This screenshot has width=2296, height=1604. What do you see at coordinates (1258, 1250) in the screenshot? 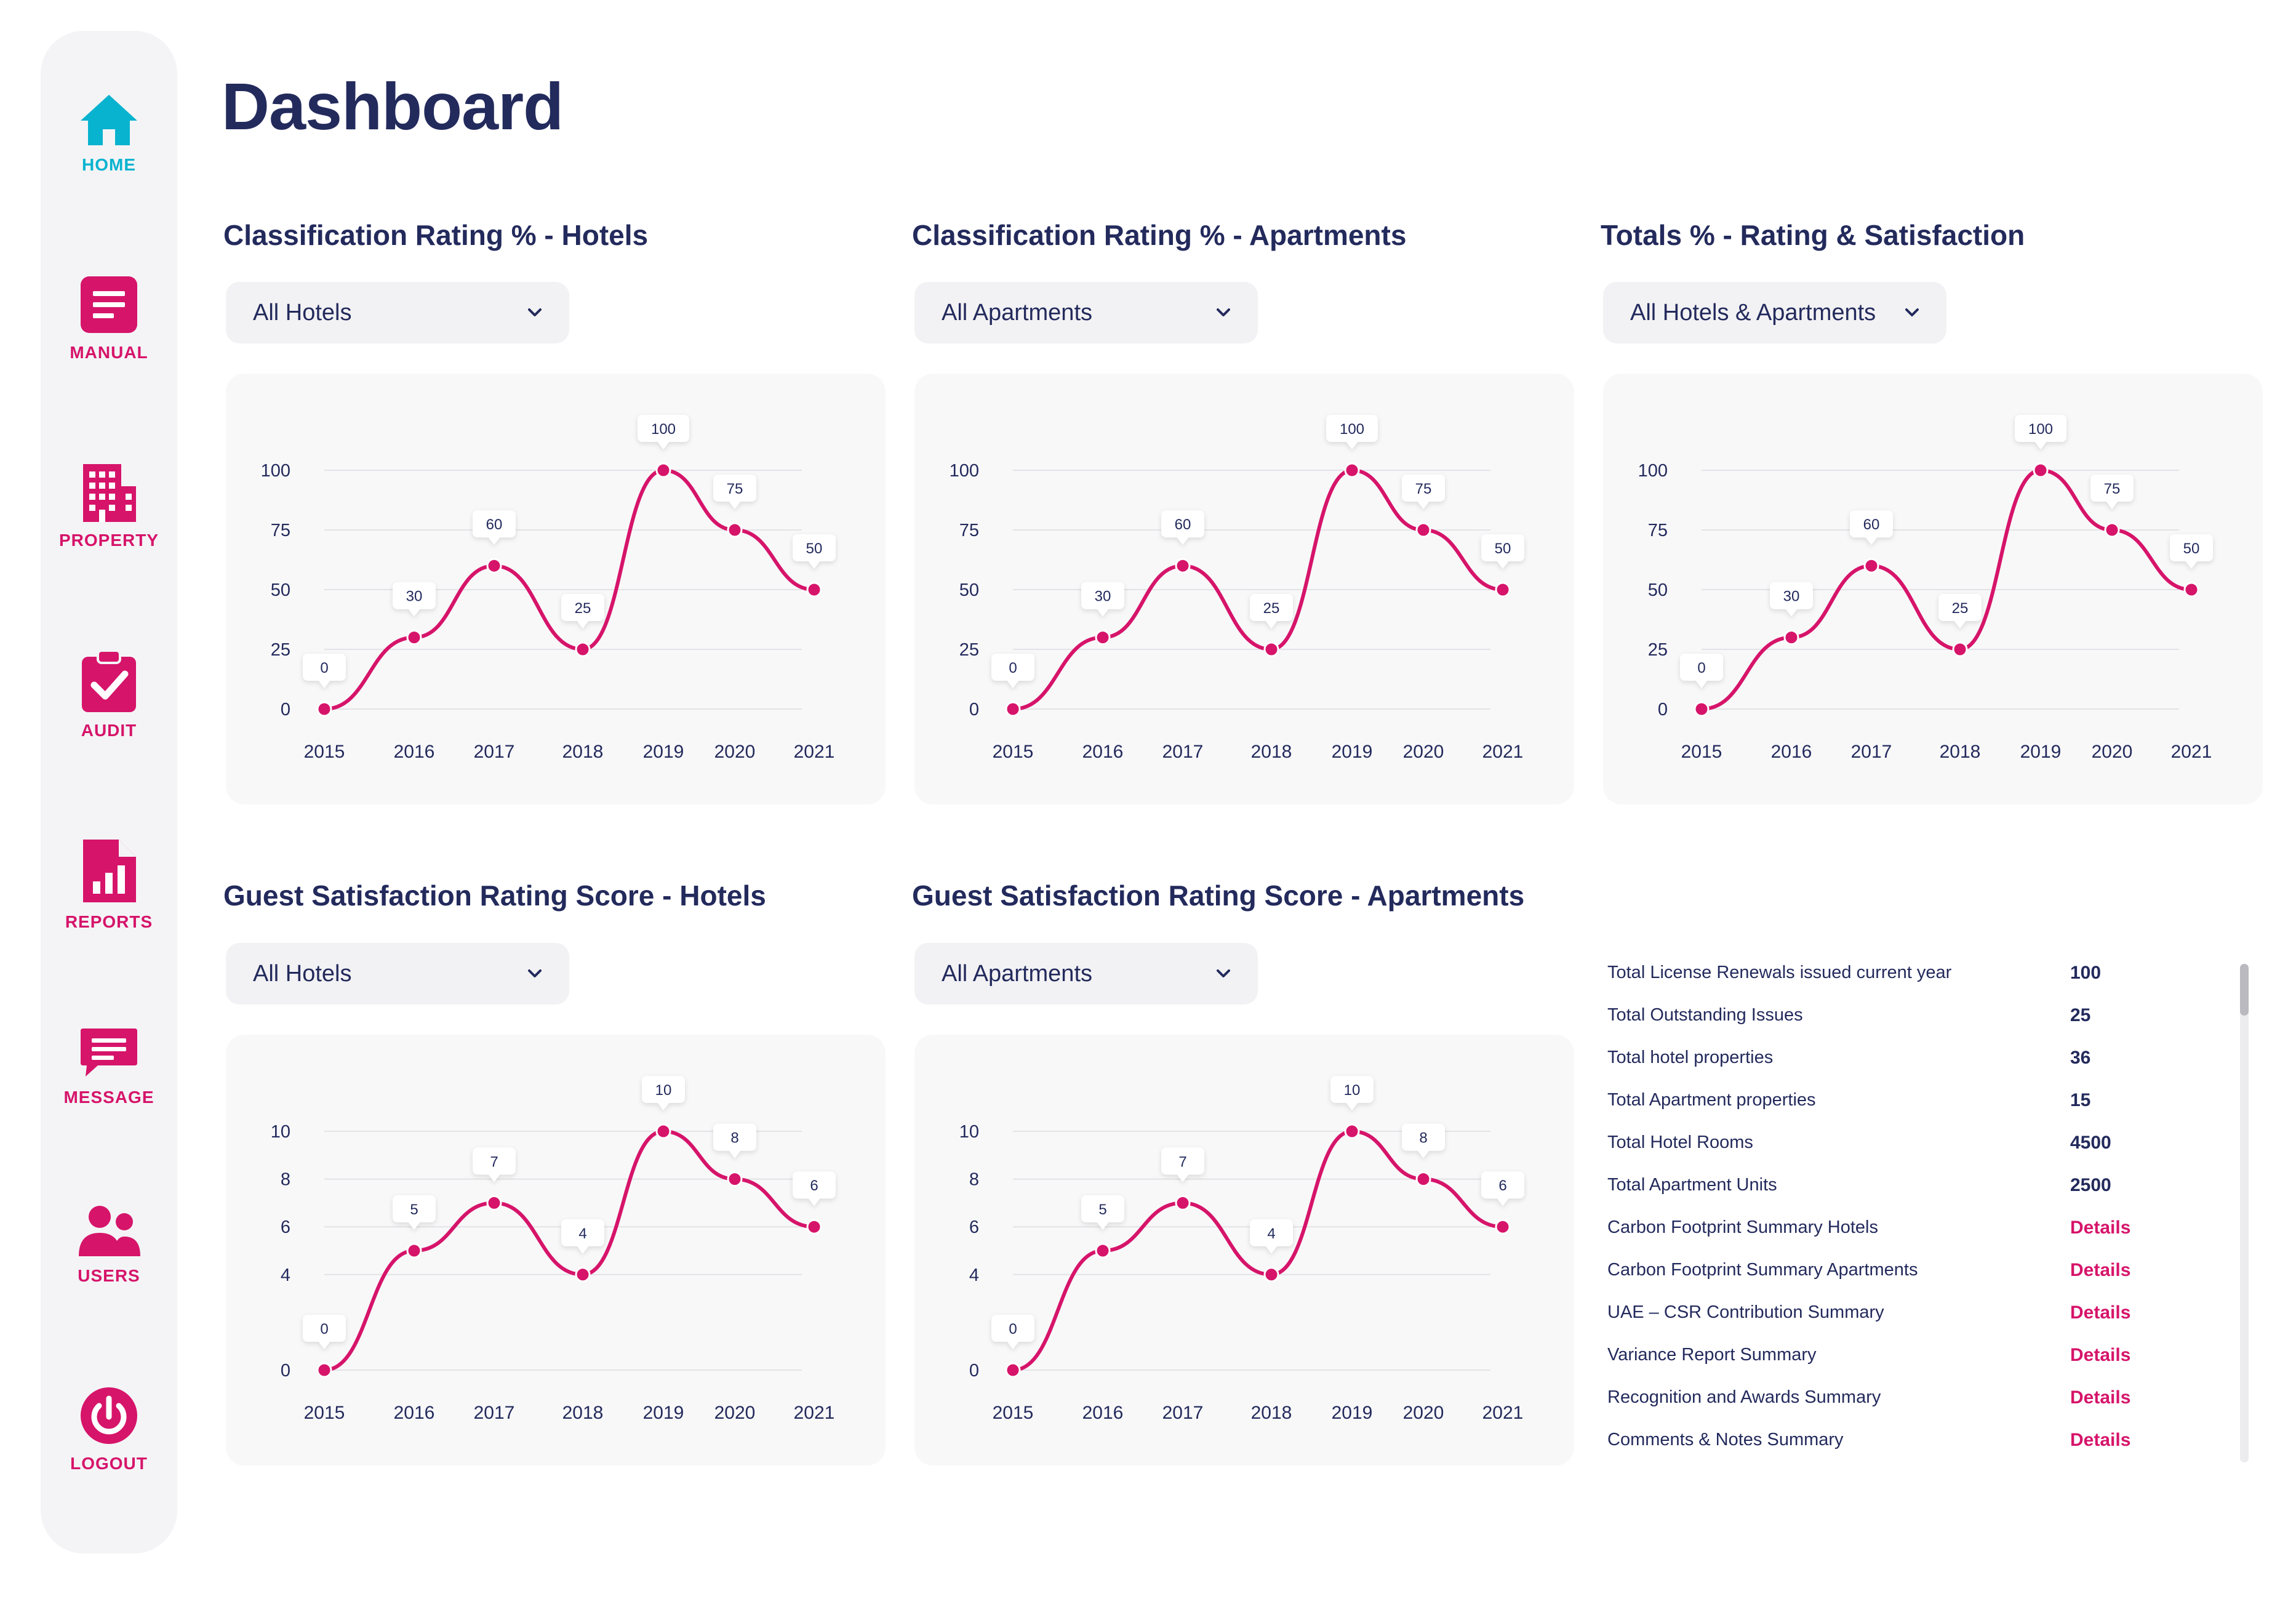
I see `series-line` at bounding box center [1258, 1250].